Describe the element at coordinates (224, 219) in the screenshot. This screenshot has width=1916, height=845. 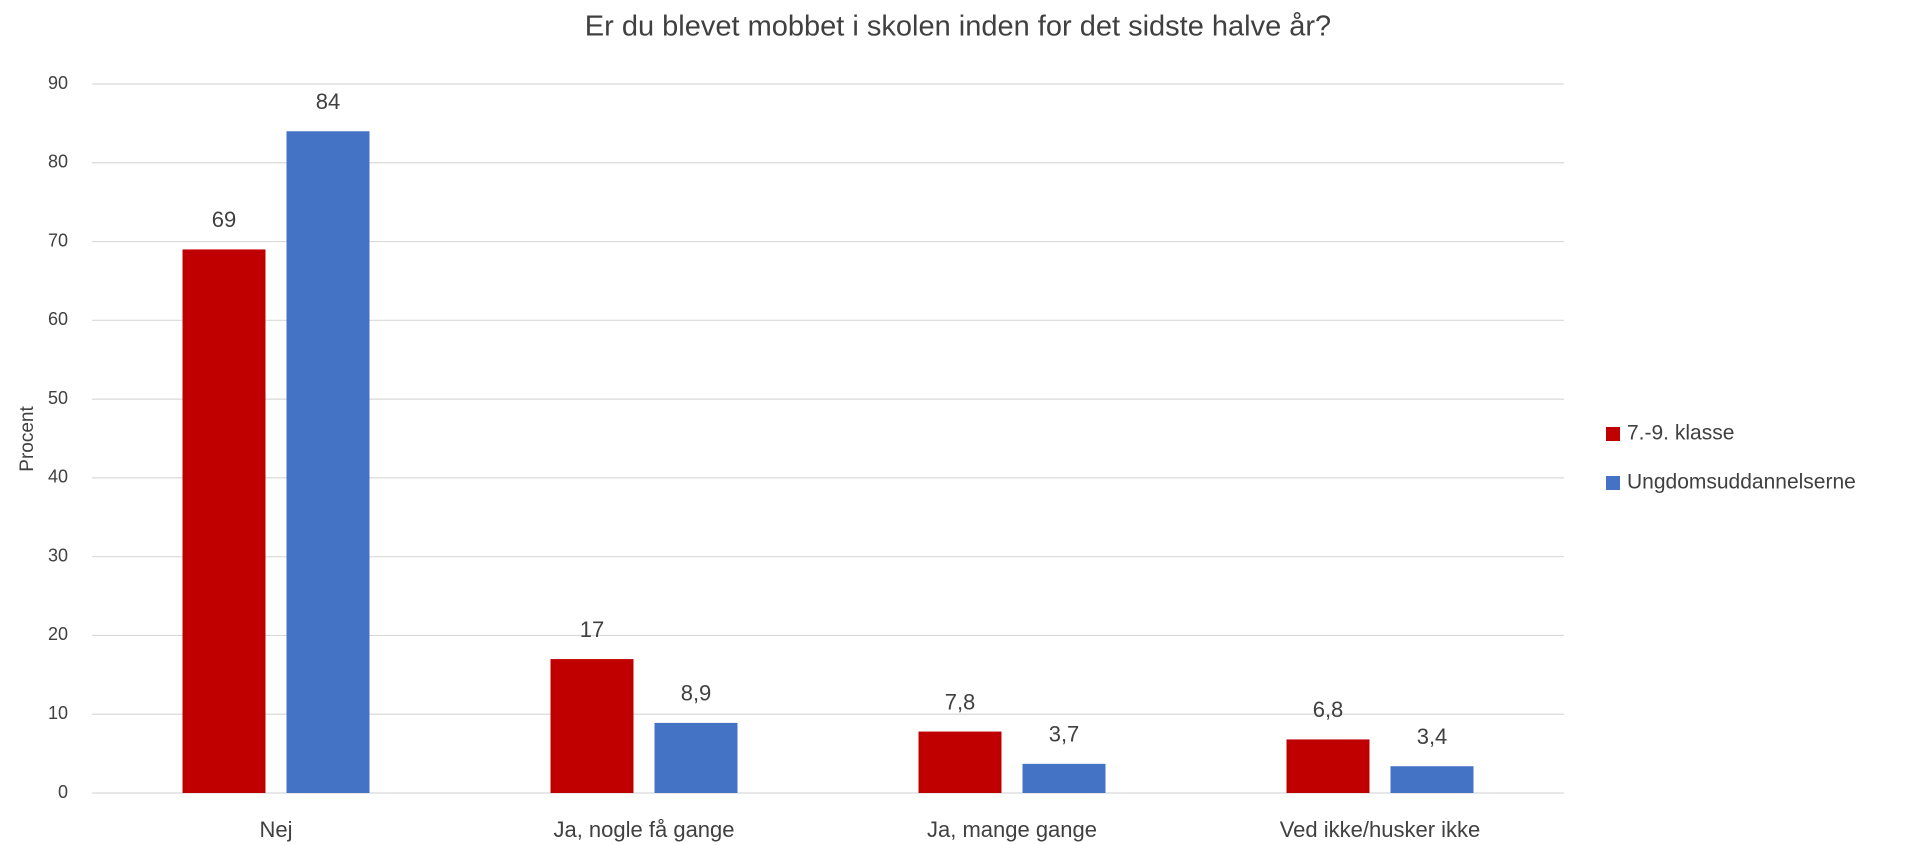
I see `data-label: 69` at that location.